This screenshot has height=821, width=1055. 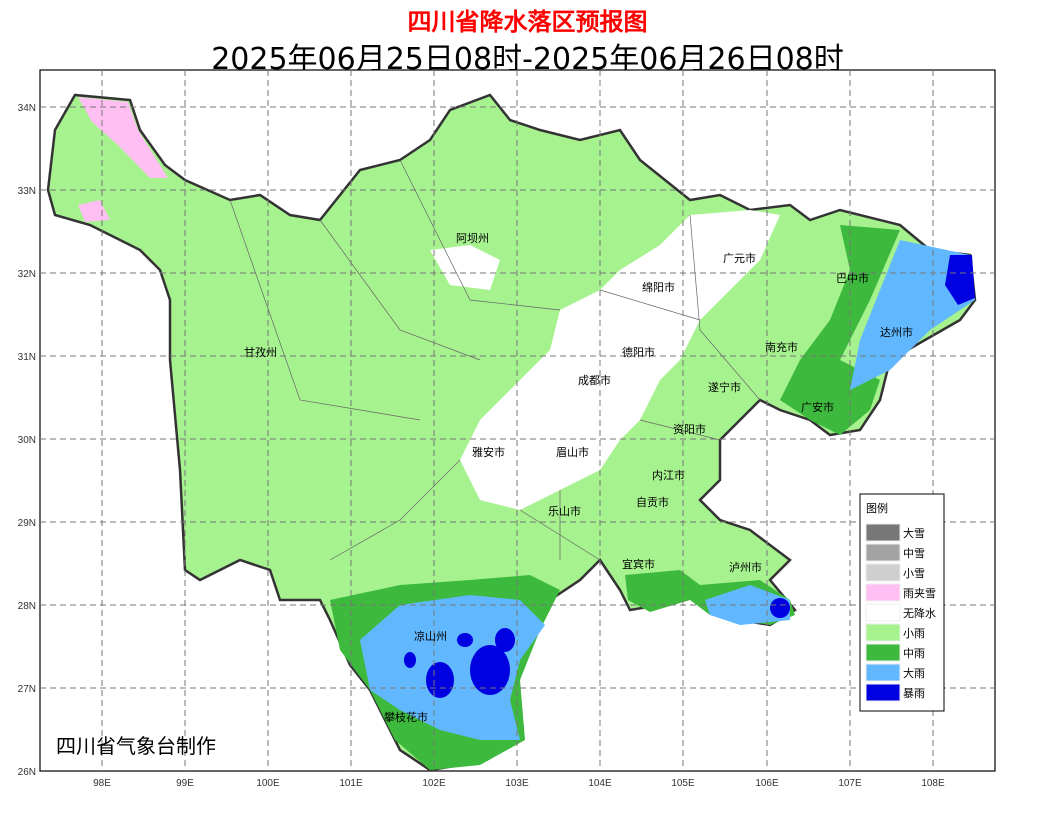 What do you see at coordinates (840, 330) in the screenshot?
I see `moderate-rain-area` at bounding box center [840, 330].